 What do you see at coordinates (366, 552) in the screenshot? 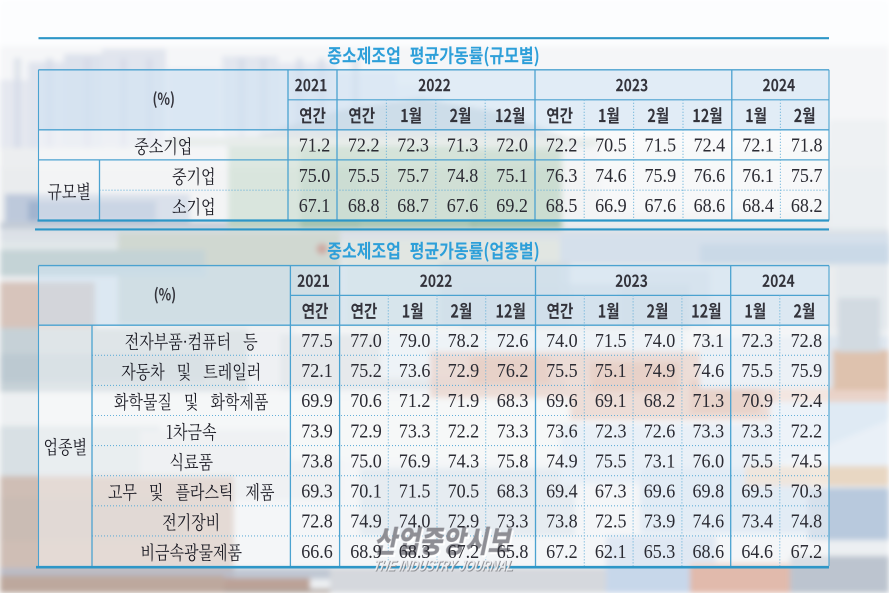
I see `svg-text: 68.9` at bounding box center [366, 552].